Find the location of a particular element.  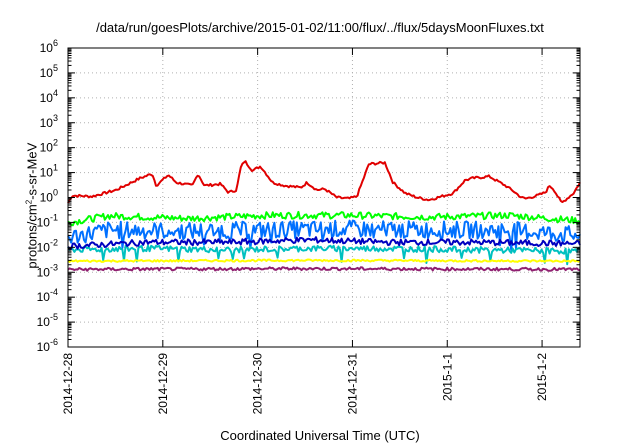

y-tick-label: 10² is located at coordinates (49, 146).